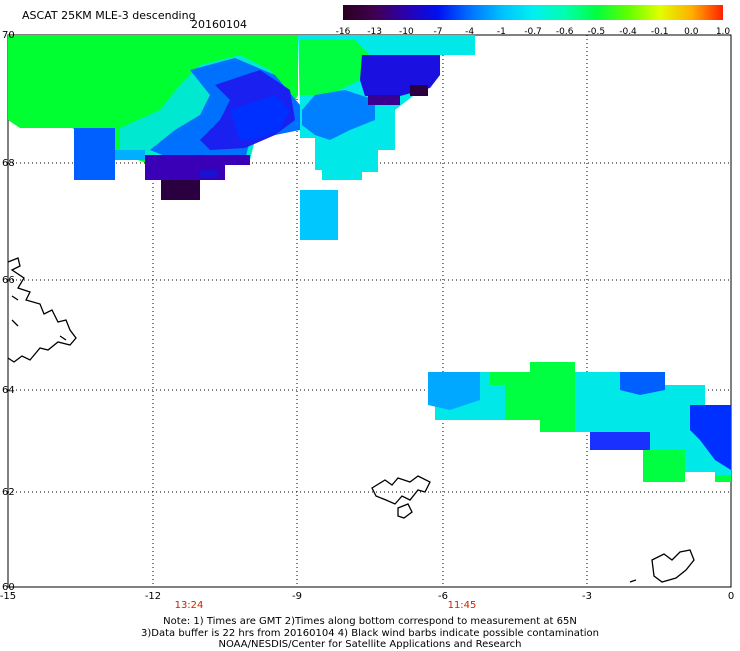 The height and width of the screenshot is (651, 740). Describe the element at coordinates (691, 32) in the screenshot. I see `colorbar-label: 0.0` at that location.